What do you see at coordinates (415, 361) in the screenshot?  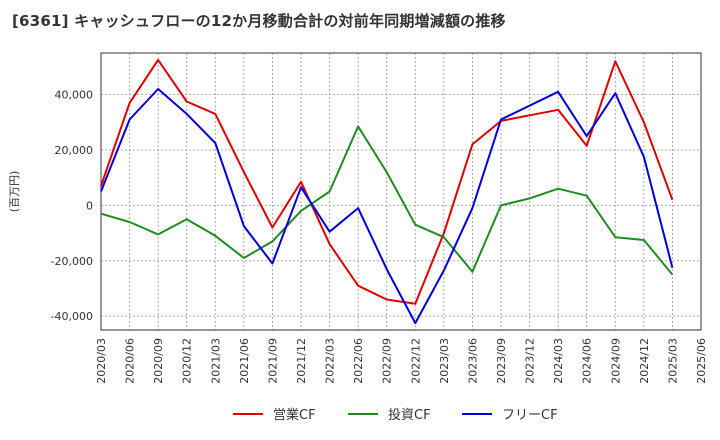 I see `x-tick-label: 2022/12` at bounding box center [415, 361].